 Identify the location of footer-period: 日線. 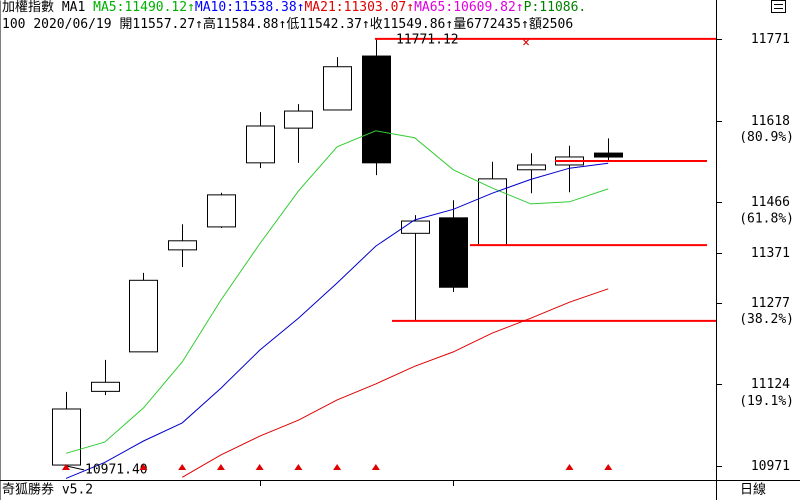
(753, 490).